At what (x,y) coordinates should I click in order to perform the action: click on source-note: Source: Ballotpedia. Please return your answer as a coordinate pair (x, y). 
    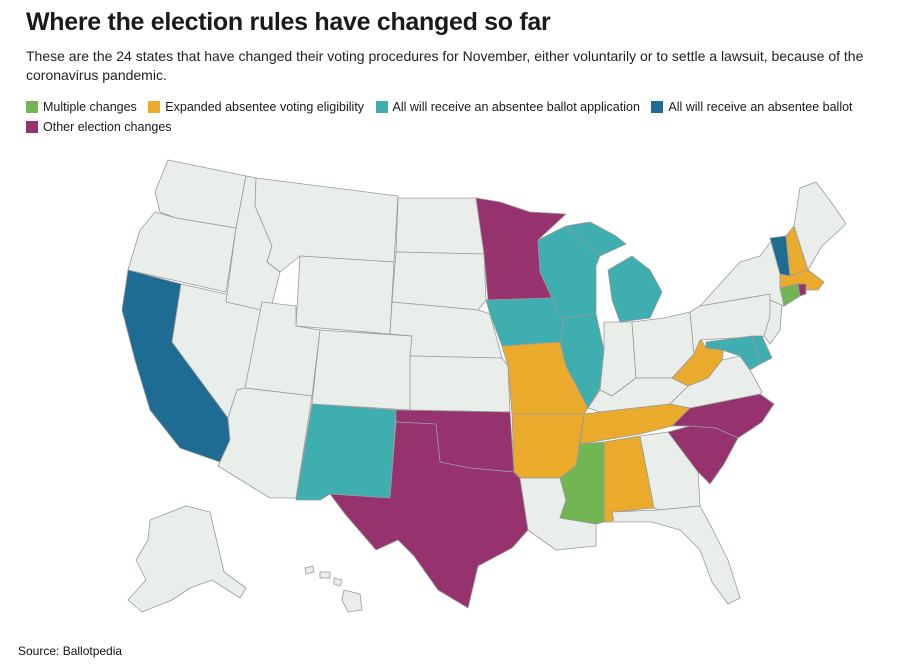
    Looking at the image, I should click on (70, 651).